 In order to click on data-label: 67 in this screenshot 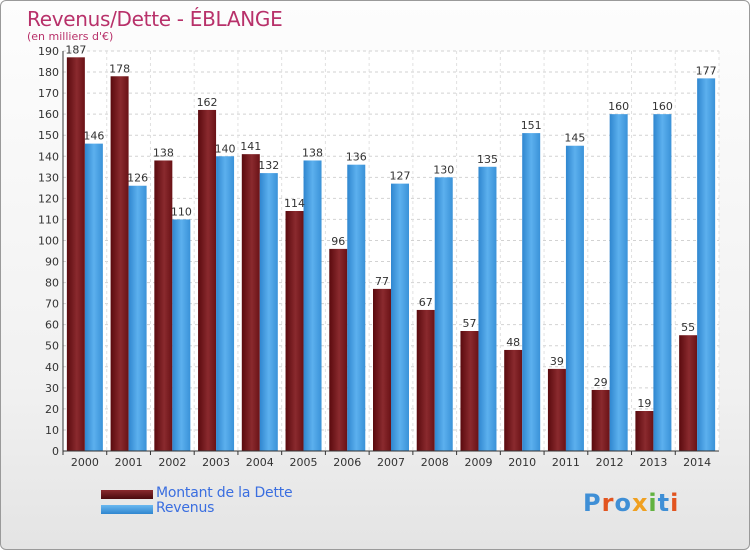, I will do `click(426, 302)`.